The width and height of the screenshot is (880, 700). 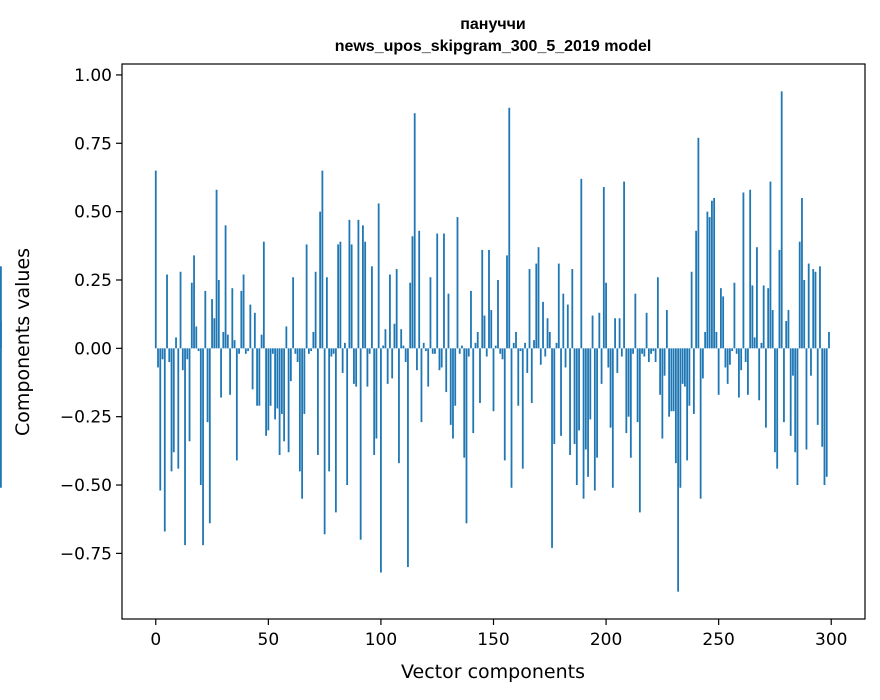 I want to click on y-tick-label: −0.50, so click(x=86, y=486).